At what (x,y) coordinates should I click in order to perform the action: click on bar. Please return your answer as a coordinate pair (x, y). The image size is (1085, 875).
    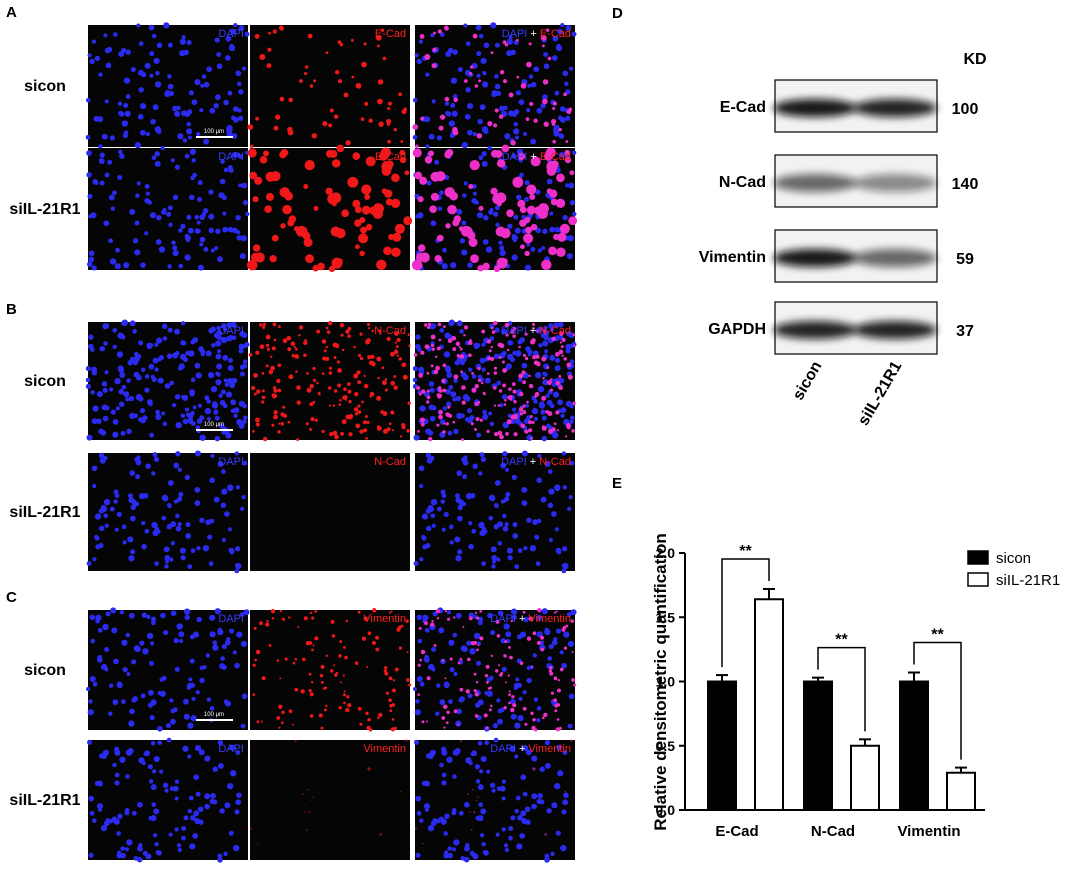
    Looking at the image, I should click on (818, 745).